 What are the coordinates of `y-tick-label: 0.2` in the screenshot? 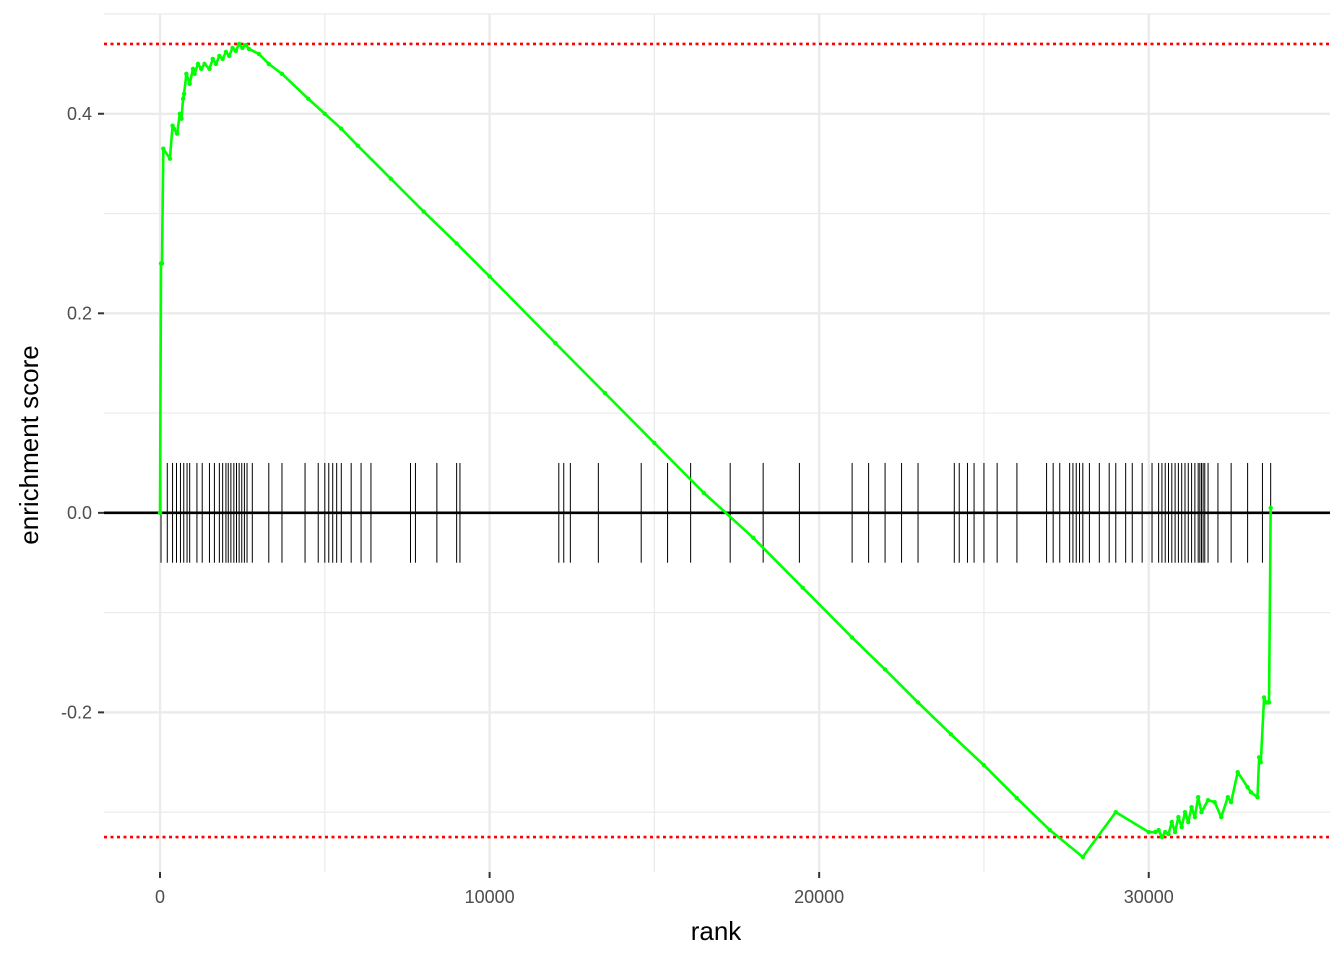 It's located at (79, 313).